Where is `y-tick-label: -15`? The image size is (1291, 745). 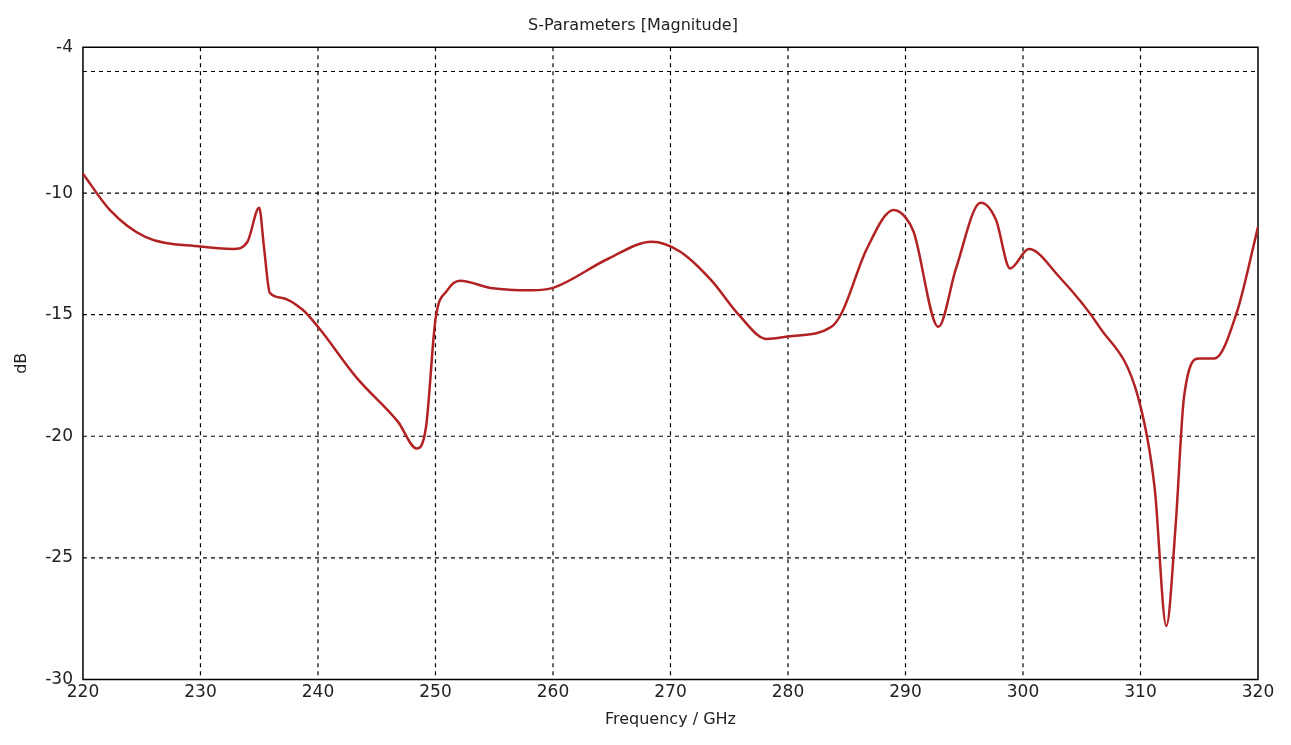 y-tick-label: -15 is located at coordinates (59, 313).